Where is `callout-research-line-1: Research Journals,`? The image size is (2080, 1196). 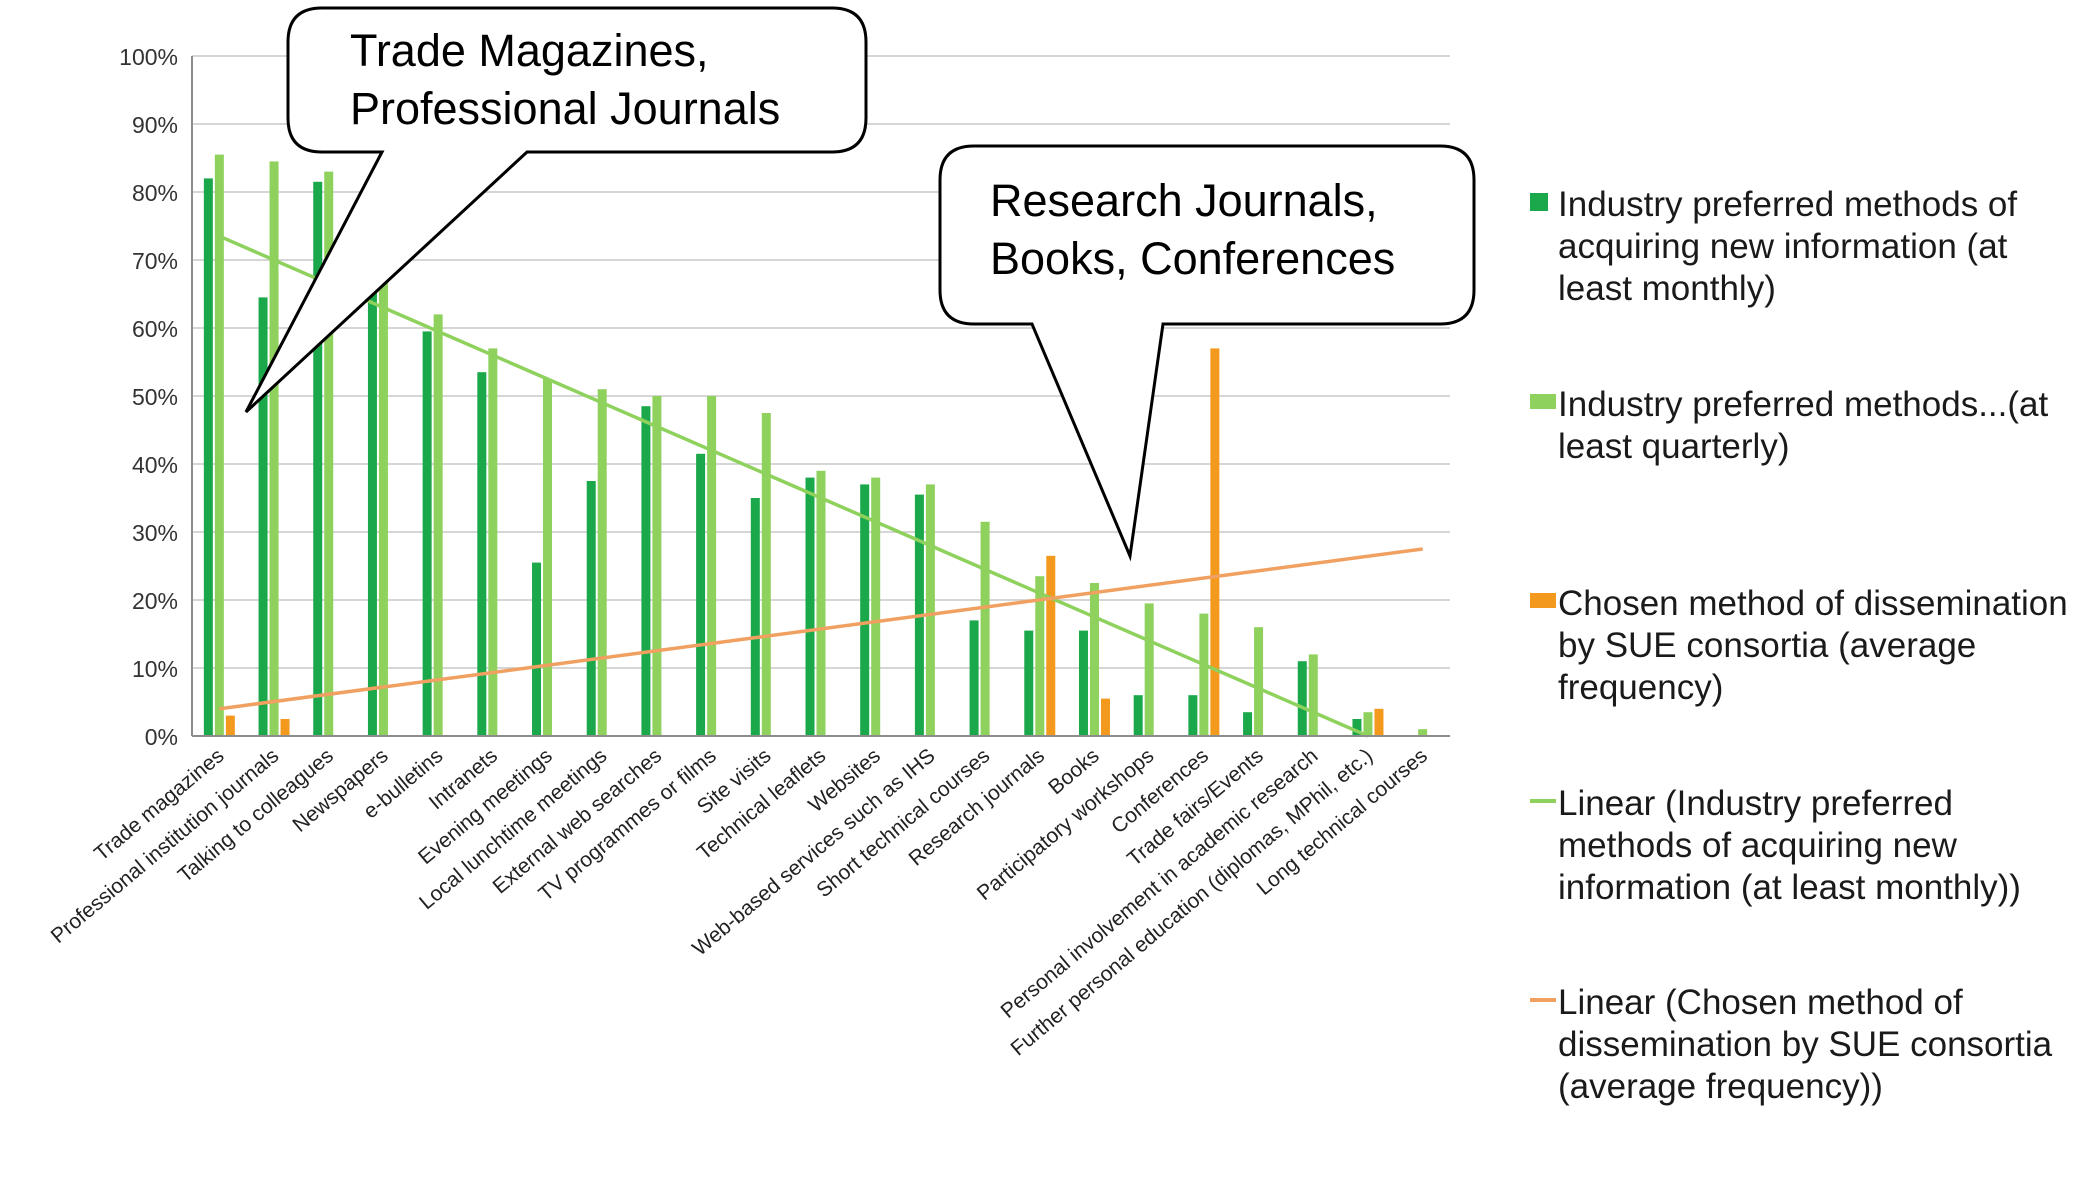 callout-research-line-1: Research Journals, is located at coordinates (1184, 200).